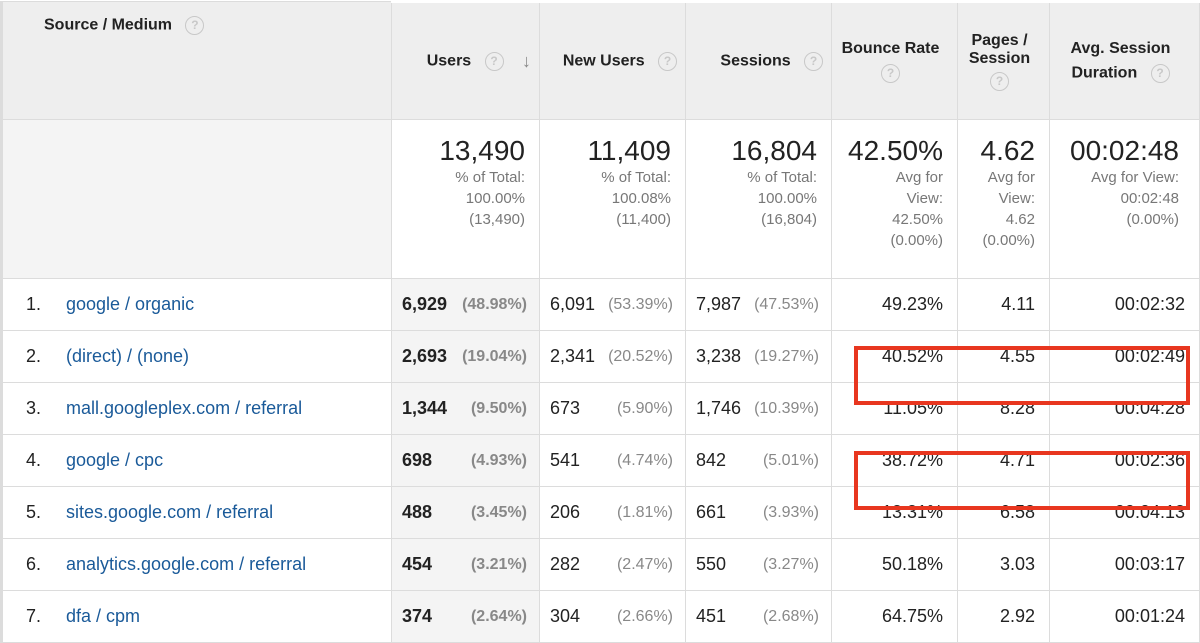 This screenshot has height=643, width=1200. What do you see at coordinates (417, 564) in the screenshot?
I see `users-value: 454` at bounding box center [417, 564].